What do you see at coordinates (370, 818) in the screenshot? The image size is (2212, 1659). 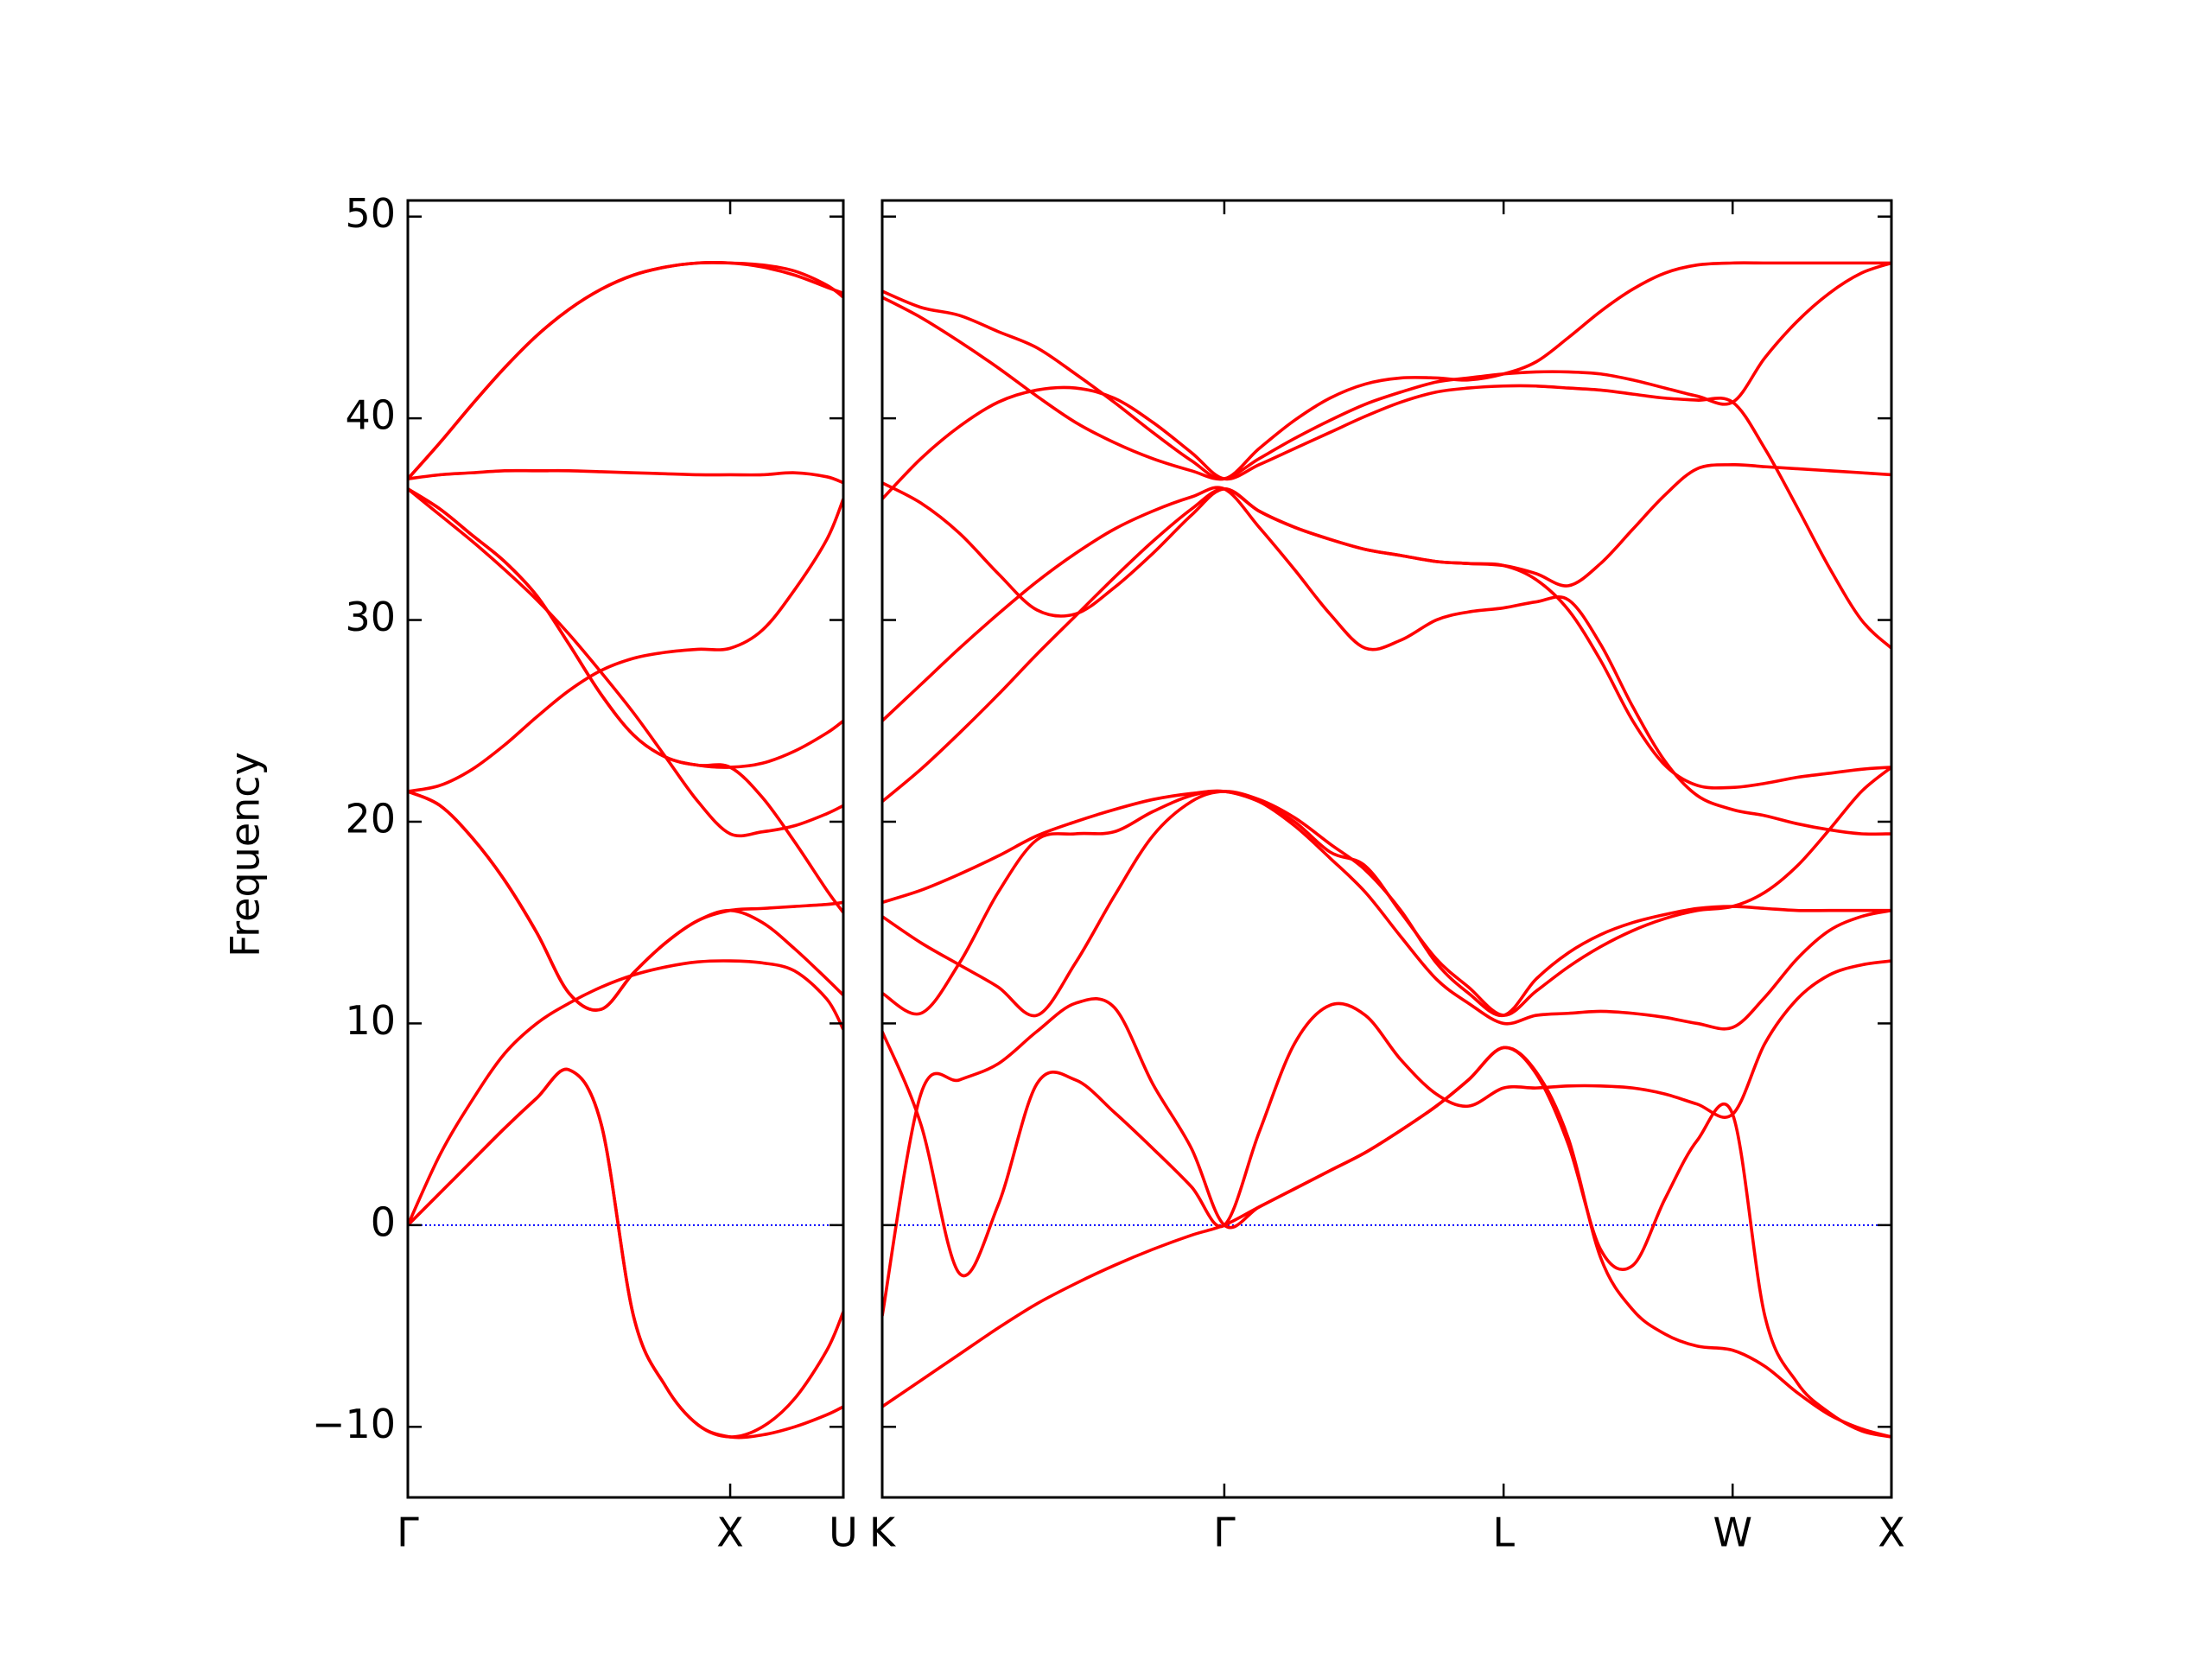 I see `y-tick-label: 20` at bounding box center [370, 818].